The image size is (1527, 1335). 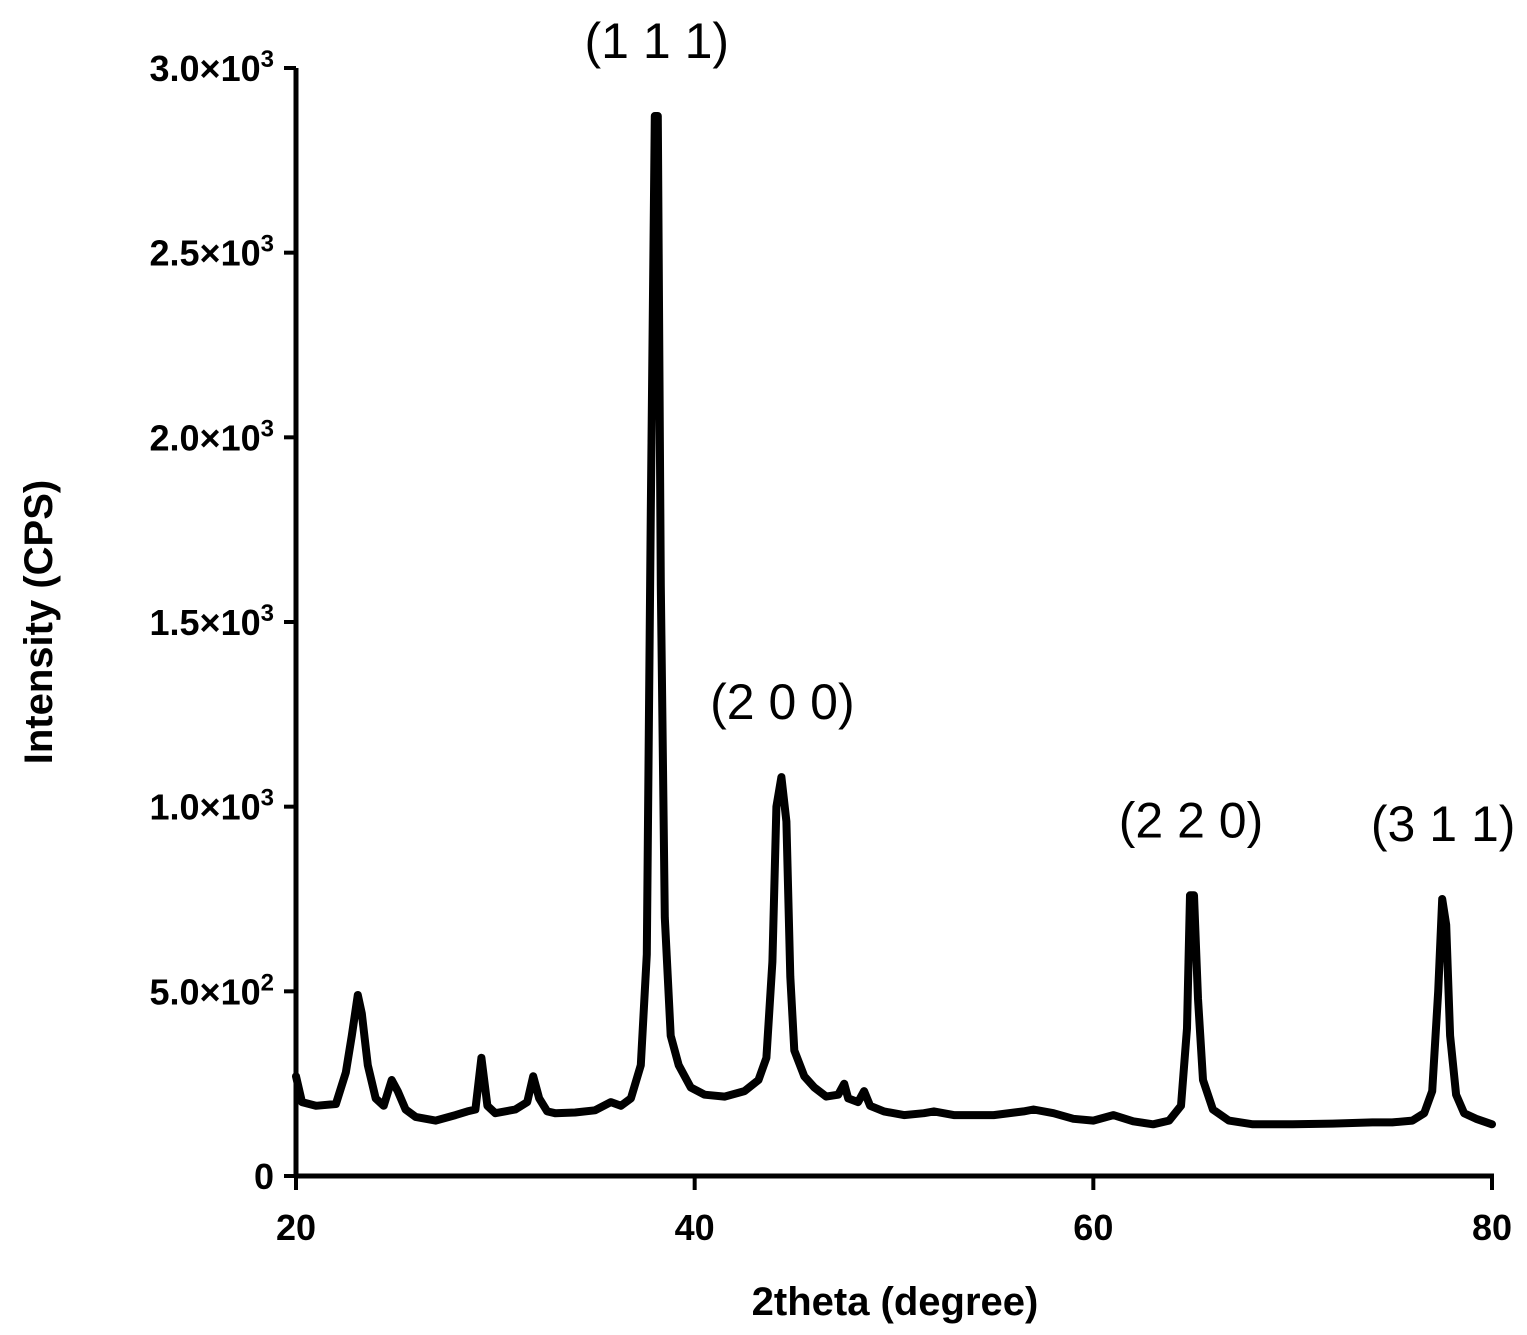 What do you see at coordinates (657, 41) in the screenshot?
I see `peak-label: (1 1 1)` at bounding box center [657, 41].